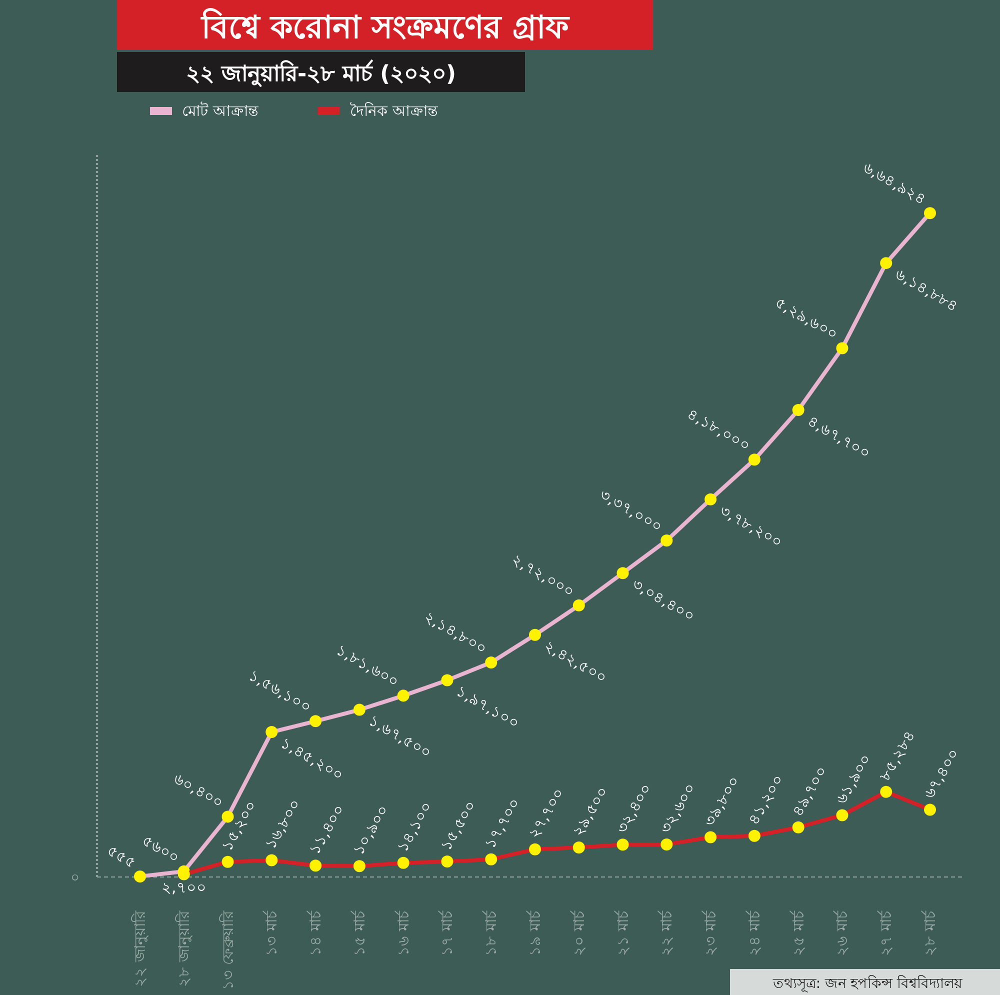 This screenshot has width=1000, height=995. I want to click on x-tick-label: ১৬ মার্চ, so click(403, 933).